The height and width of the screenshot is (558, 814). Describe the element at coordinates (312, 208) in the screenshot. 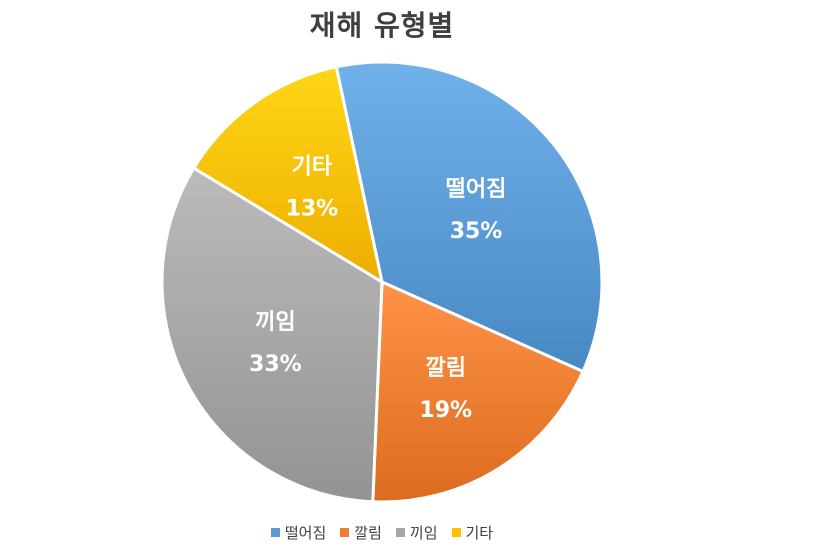

I see `slice-value-label: 13%` at that location.